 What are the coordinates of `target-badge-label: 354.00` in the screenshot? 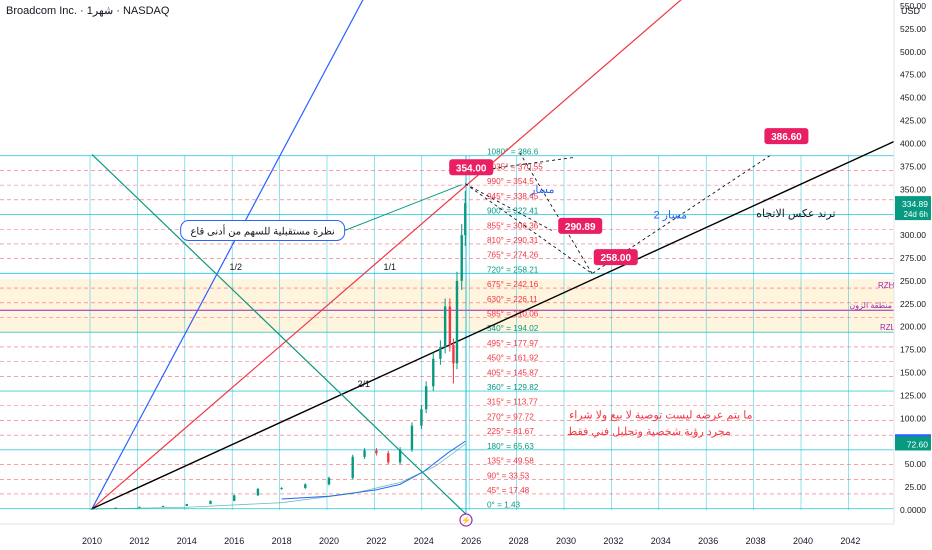 It's located at (471, 168).